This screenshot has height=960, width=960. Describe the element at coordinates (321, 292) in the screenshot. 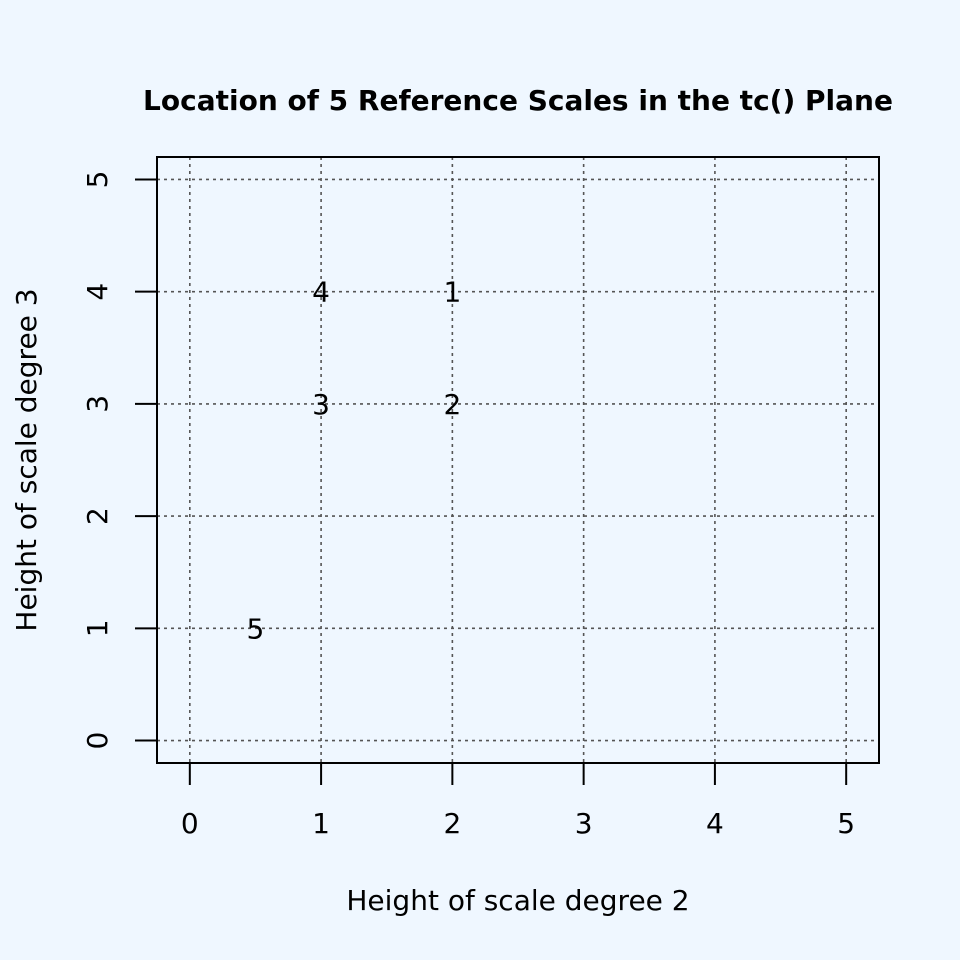

I see `data-point-4: 4` at that location.